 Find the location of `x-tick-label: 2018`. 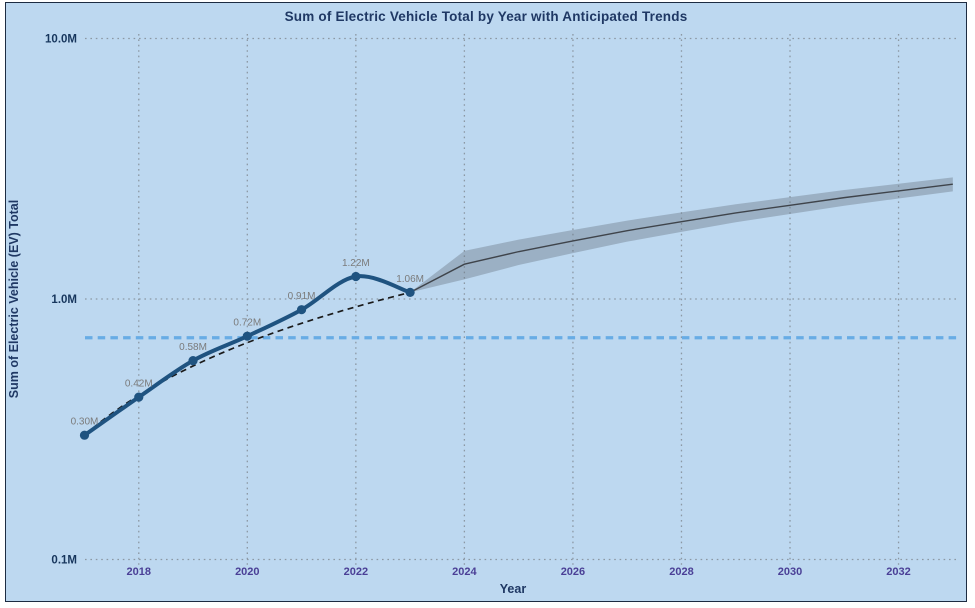

x-tick-label: 2018 is located at coordinates (139, 572).